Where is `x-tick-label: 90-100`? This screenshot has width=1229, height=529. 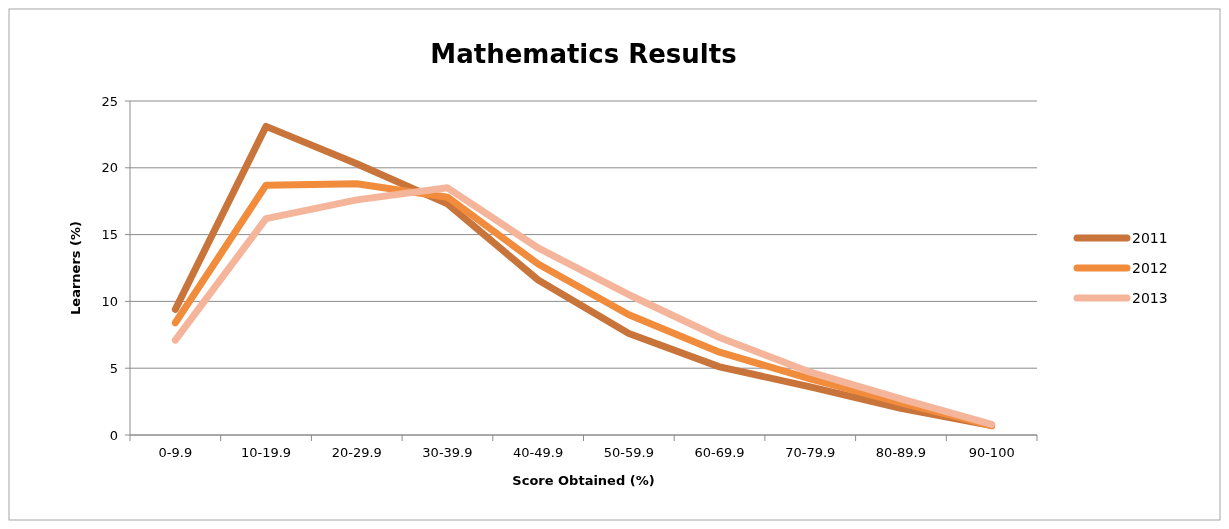
x-tick-label: 90-100 is located at coordinates (991, 452).